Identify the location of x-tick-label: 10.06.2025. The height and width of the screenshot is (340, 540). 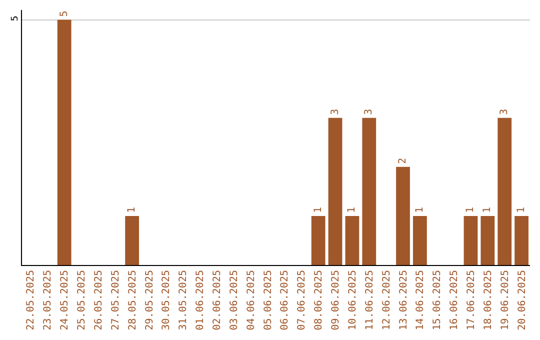
(352, 300).